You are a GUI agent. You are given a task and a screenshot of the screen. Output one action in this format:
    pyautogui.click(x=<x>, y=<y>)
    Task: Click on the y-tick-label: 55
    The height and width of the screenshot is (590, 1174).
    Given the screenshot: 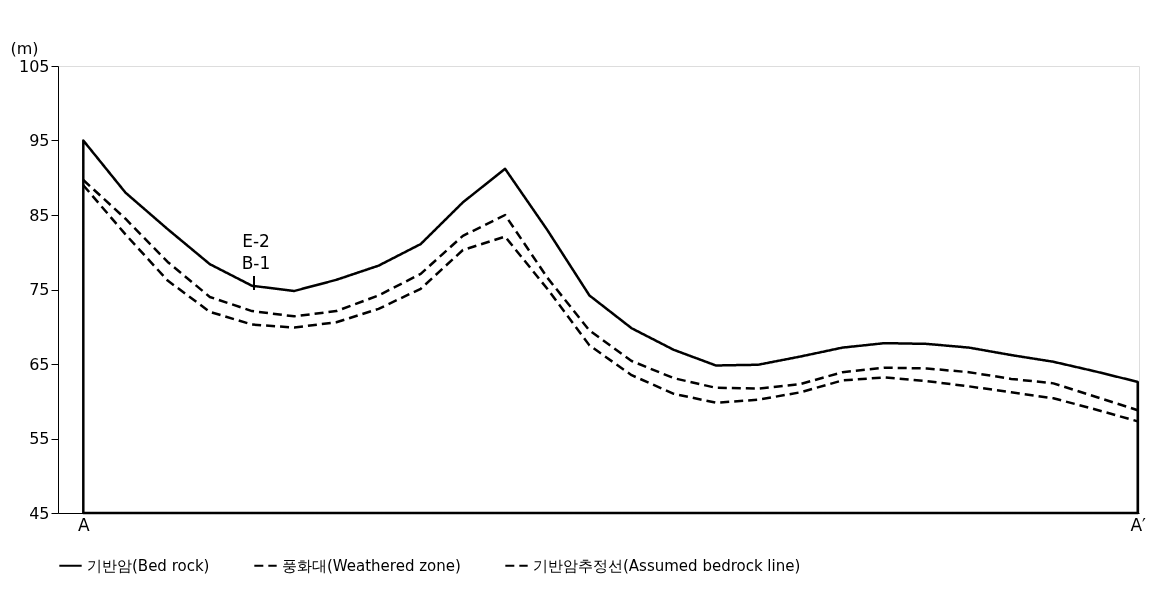 What is the action you would take?
    pyautogui.click(x=39, y=438)
    